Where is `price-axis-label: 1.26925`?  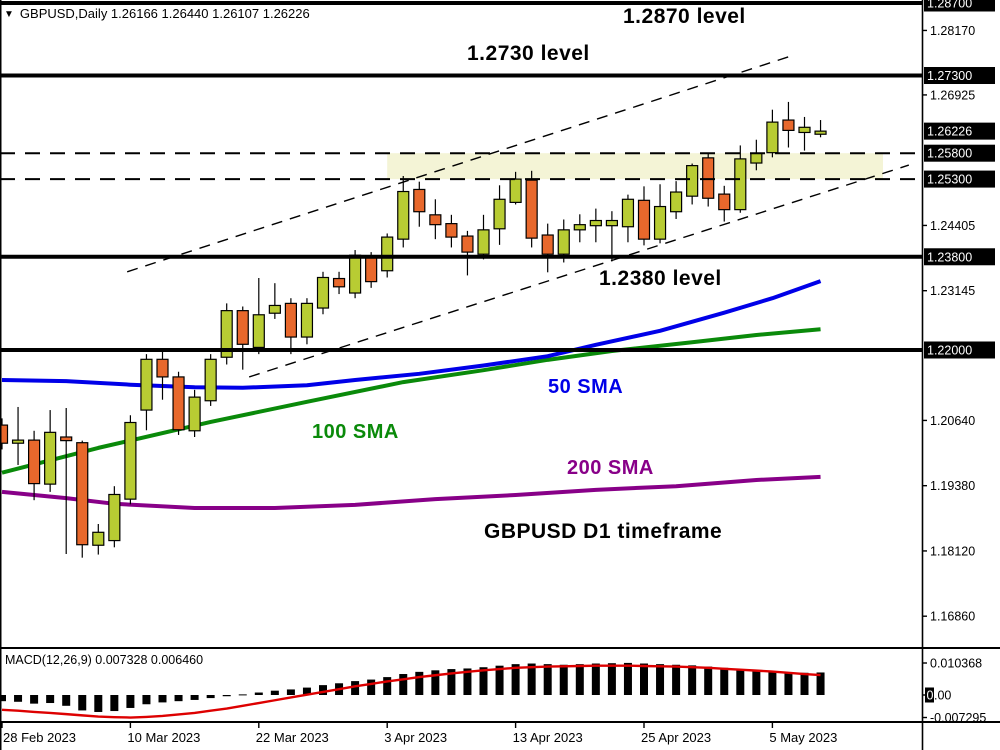 price-axis-label: 1.26925 is located at coordinates (952, 95).